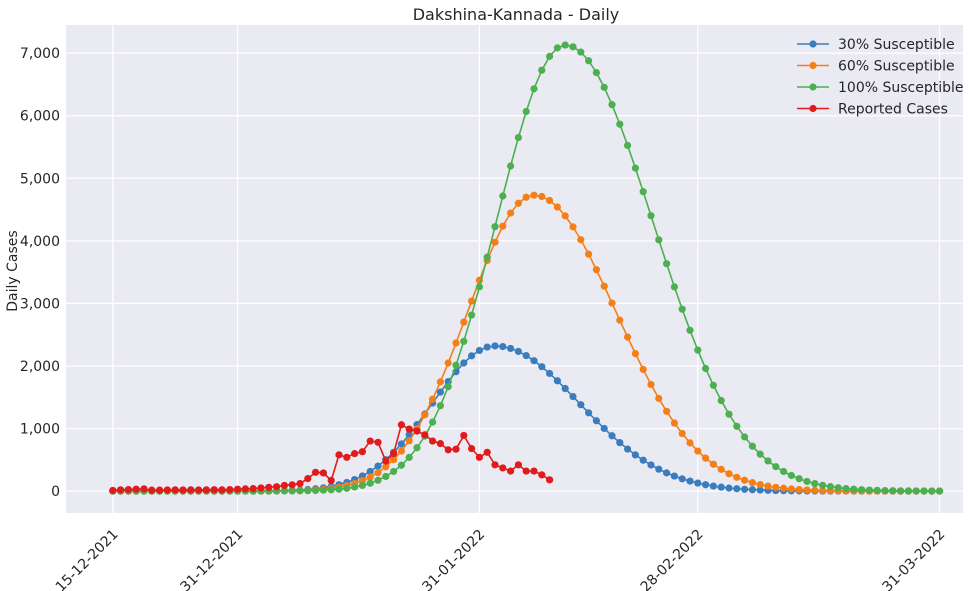  Describe the element at coordinates (516, 14) in the screenshot. I see `chart-title: Dakshina-Kannada - Daily` at that location.